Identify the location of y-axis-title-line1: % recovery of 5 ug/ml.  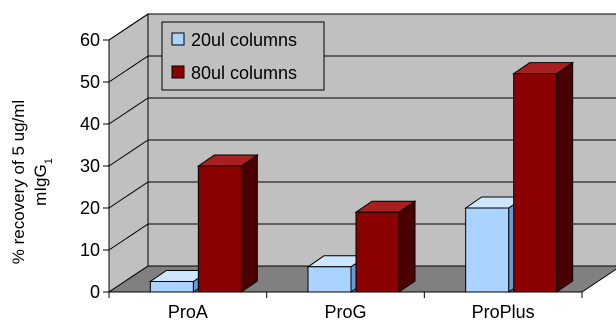
(18, 182).